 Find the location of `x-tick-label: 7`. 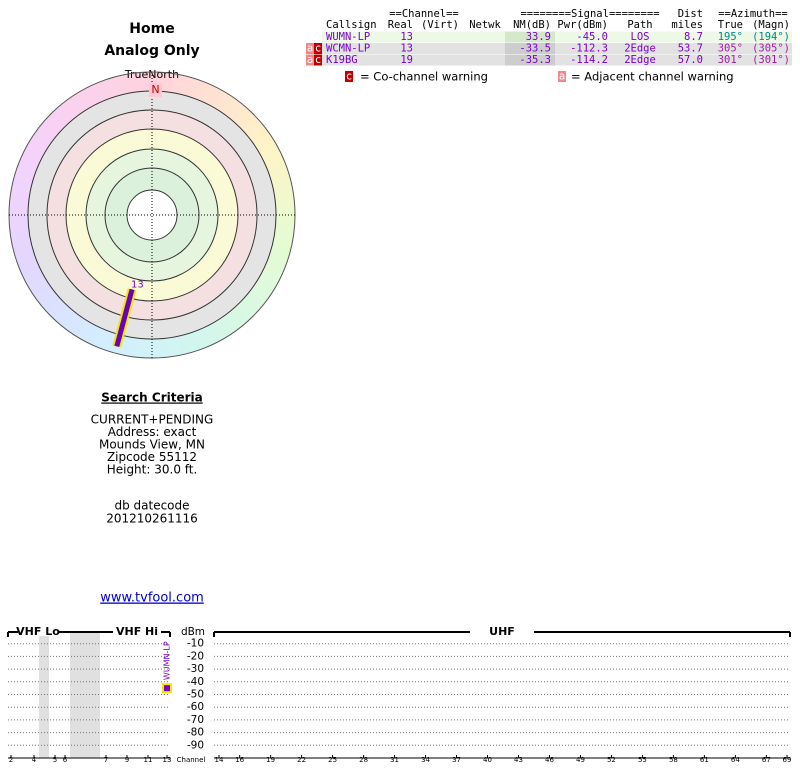

x-tick-label: 7 is located at coordinates (106, 760).